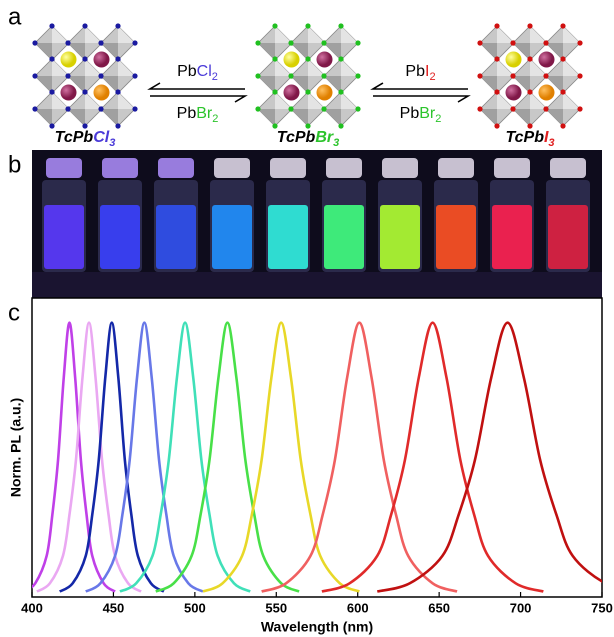 This screenshot has width=614, height=637. Describe the element at coordinates (195, 607) in the screenshot. I see `x-tick-label: 500` at that location.